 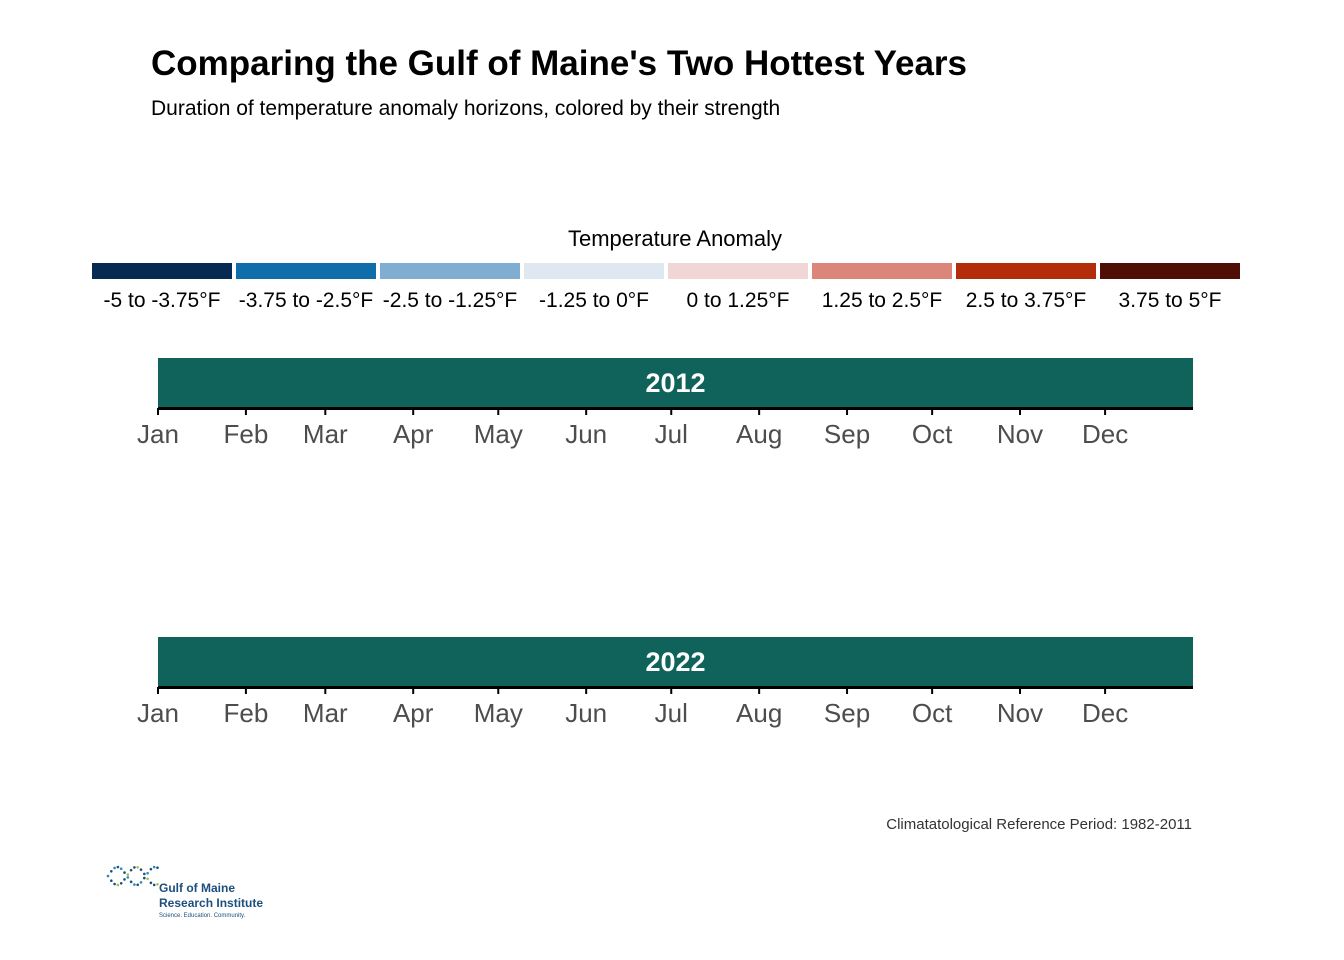 I want to click on legend-title: Temperature Anomaly, so click(x=675, y=238).